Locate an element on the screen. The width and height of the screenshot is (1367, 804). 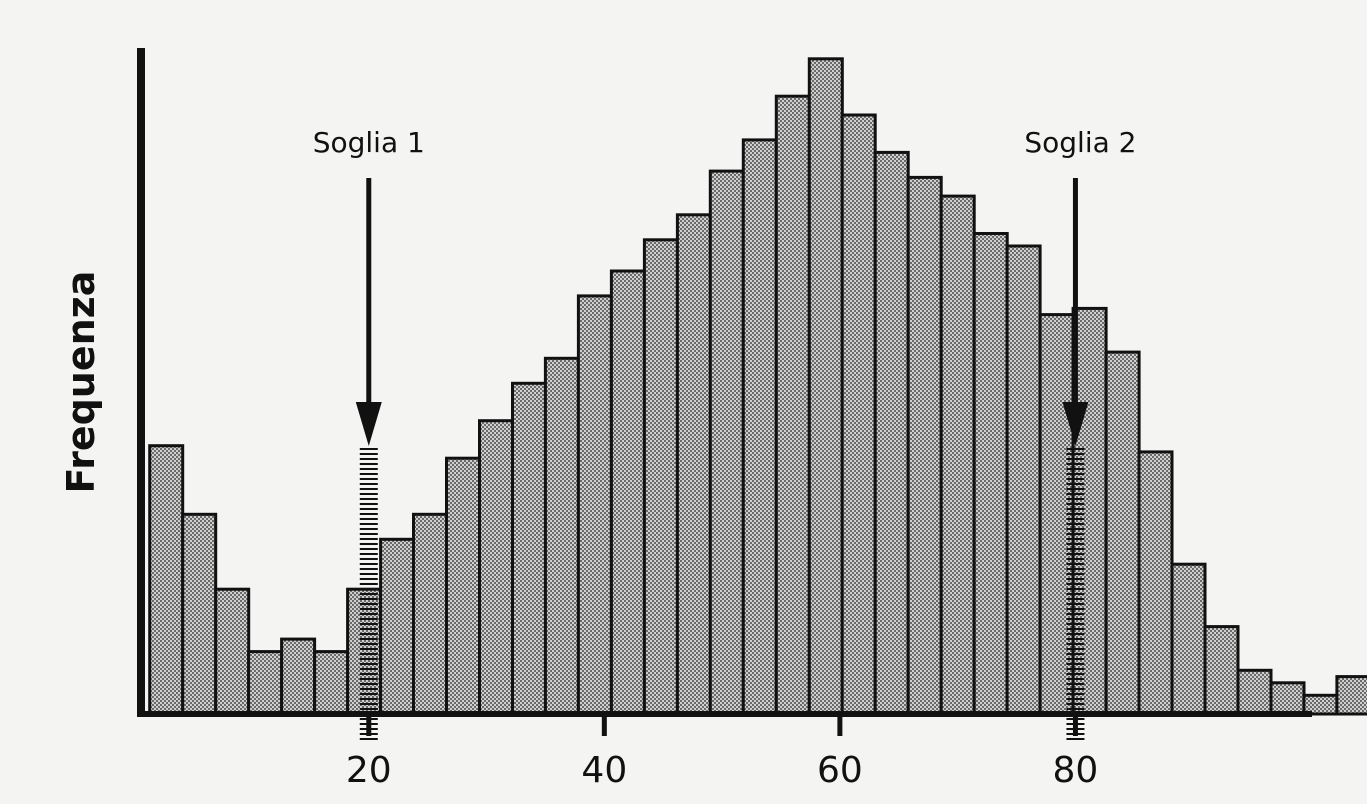
y-axis-label: Frequenza is located at coordinates (81, 382).